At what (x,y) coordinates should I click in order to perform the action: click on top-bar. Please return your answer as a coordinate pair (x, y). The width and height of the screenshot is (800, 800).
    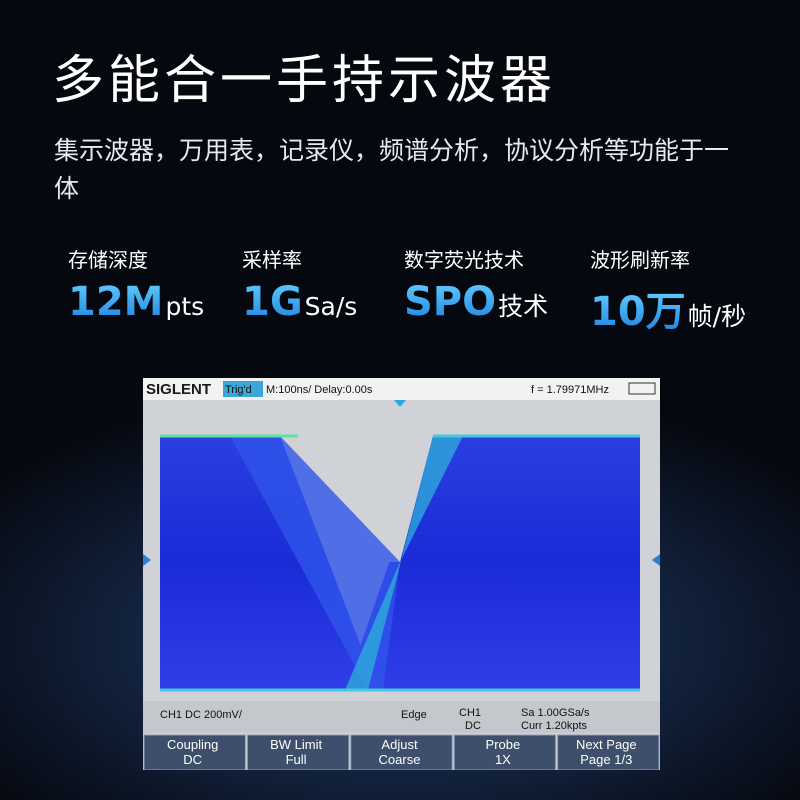
    Looking at the image, I should click on (401, 389).